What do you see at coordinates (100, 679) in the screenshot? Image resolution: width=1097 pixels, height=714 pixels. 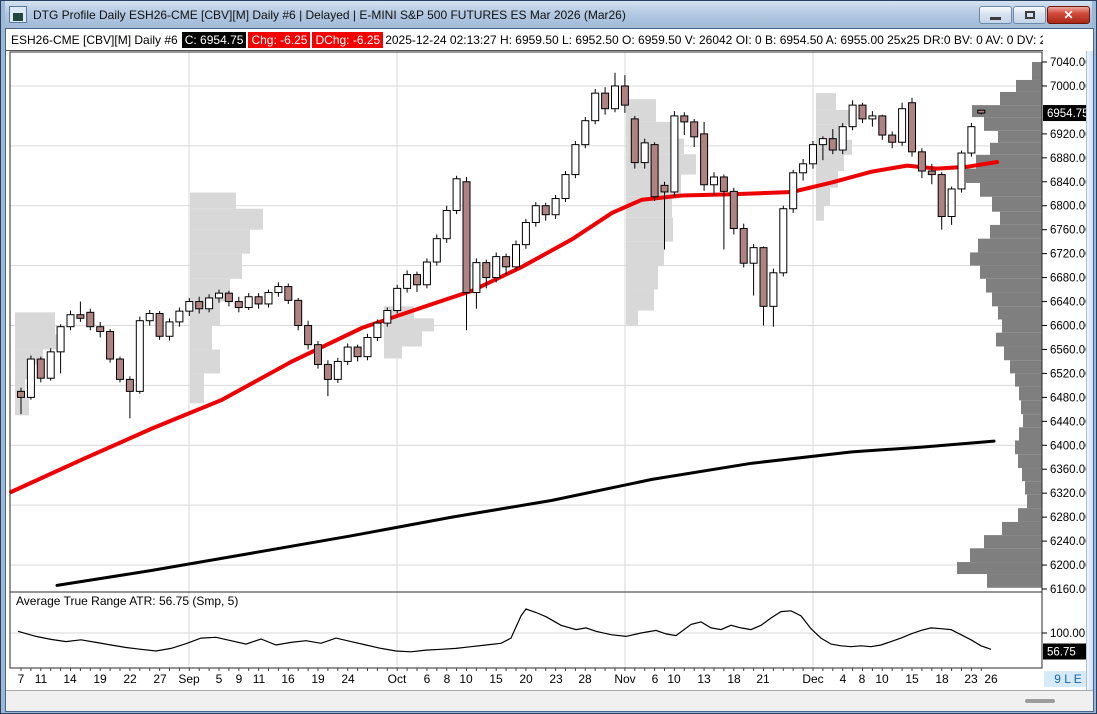 I see `date-label: 19` at bounding box center [100, 679].